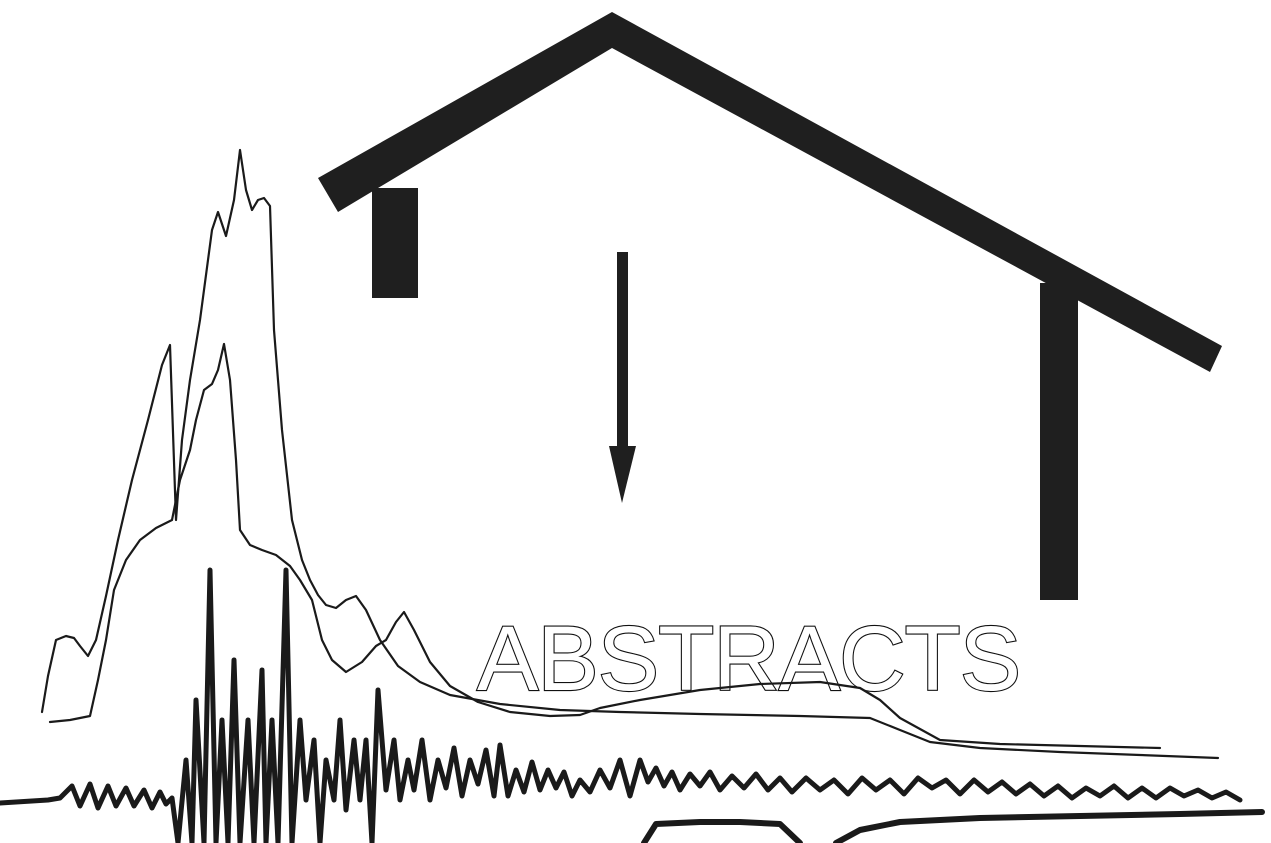 Image resolution: width=1271 pixels, height=843 pixels. Describe the element at coordinates (1059, 441) in the screenshot. I see `right-post` at that location.